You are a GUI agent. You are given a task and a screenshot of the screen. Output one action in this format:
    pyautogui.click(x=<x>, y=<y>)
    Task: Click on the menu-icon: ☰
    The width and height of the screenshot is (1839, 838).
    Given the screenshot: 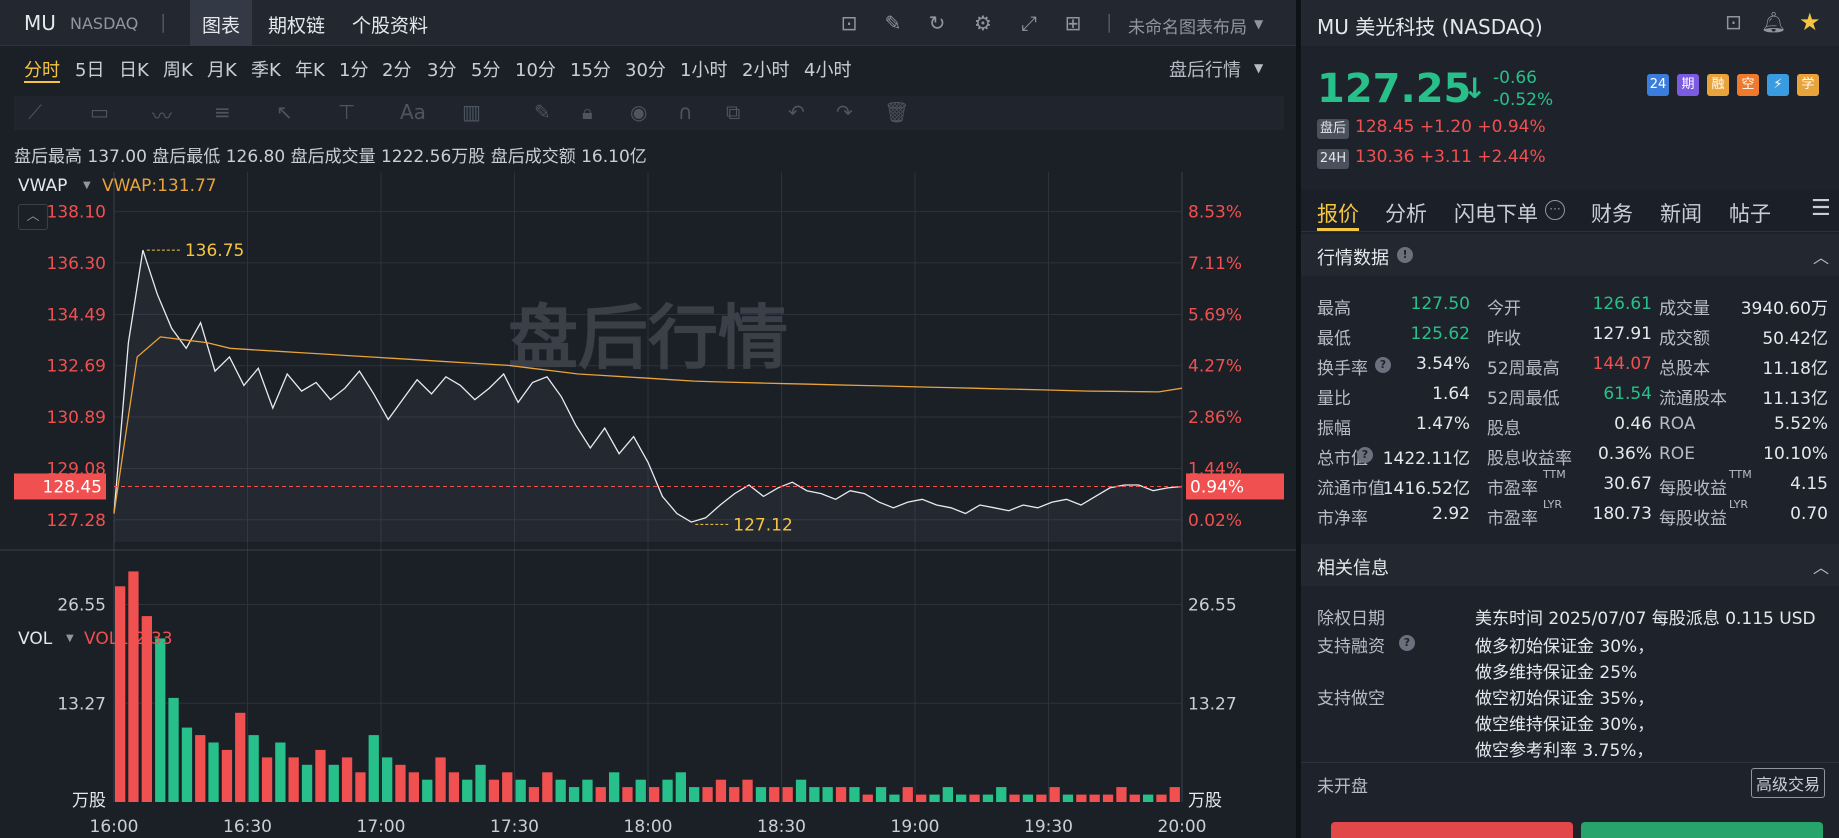 What is the action you would take?
    pyautogui.click(x=1821, y=208)
    